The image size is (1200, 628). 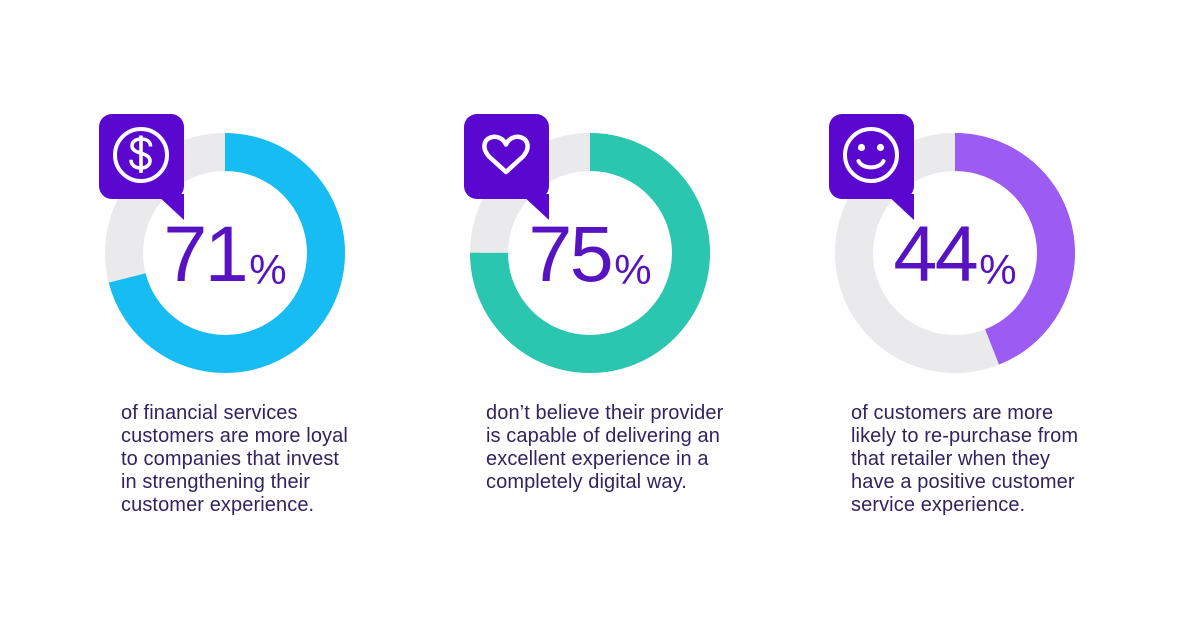 What do you see at coordinates (205, 253) in the screenshot?
I see `stat-number: 71` at bounding box center [205, 253].